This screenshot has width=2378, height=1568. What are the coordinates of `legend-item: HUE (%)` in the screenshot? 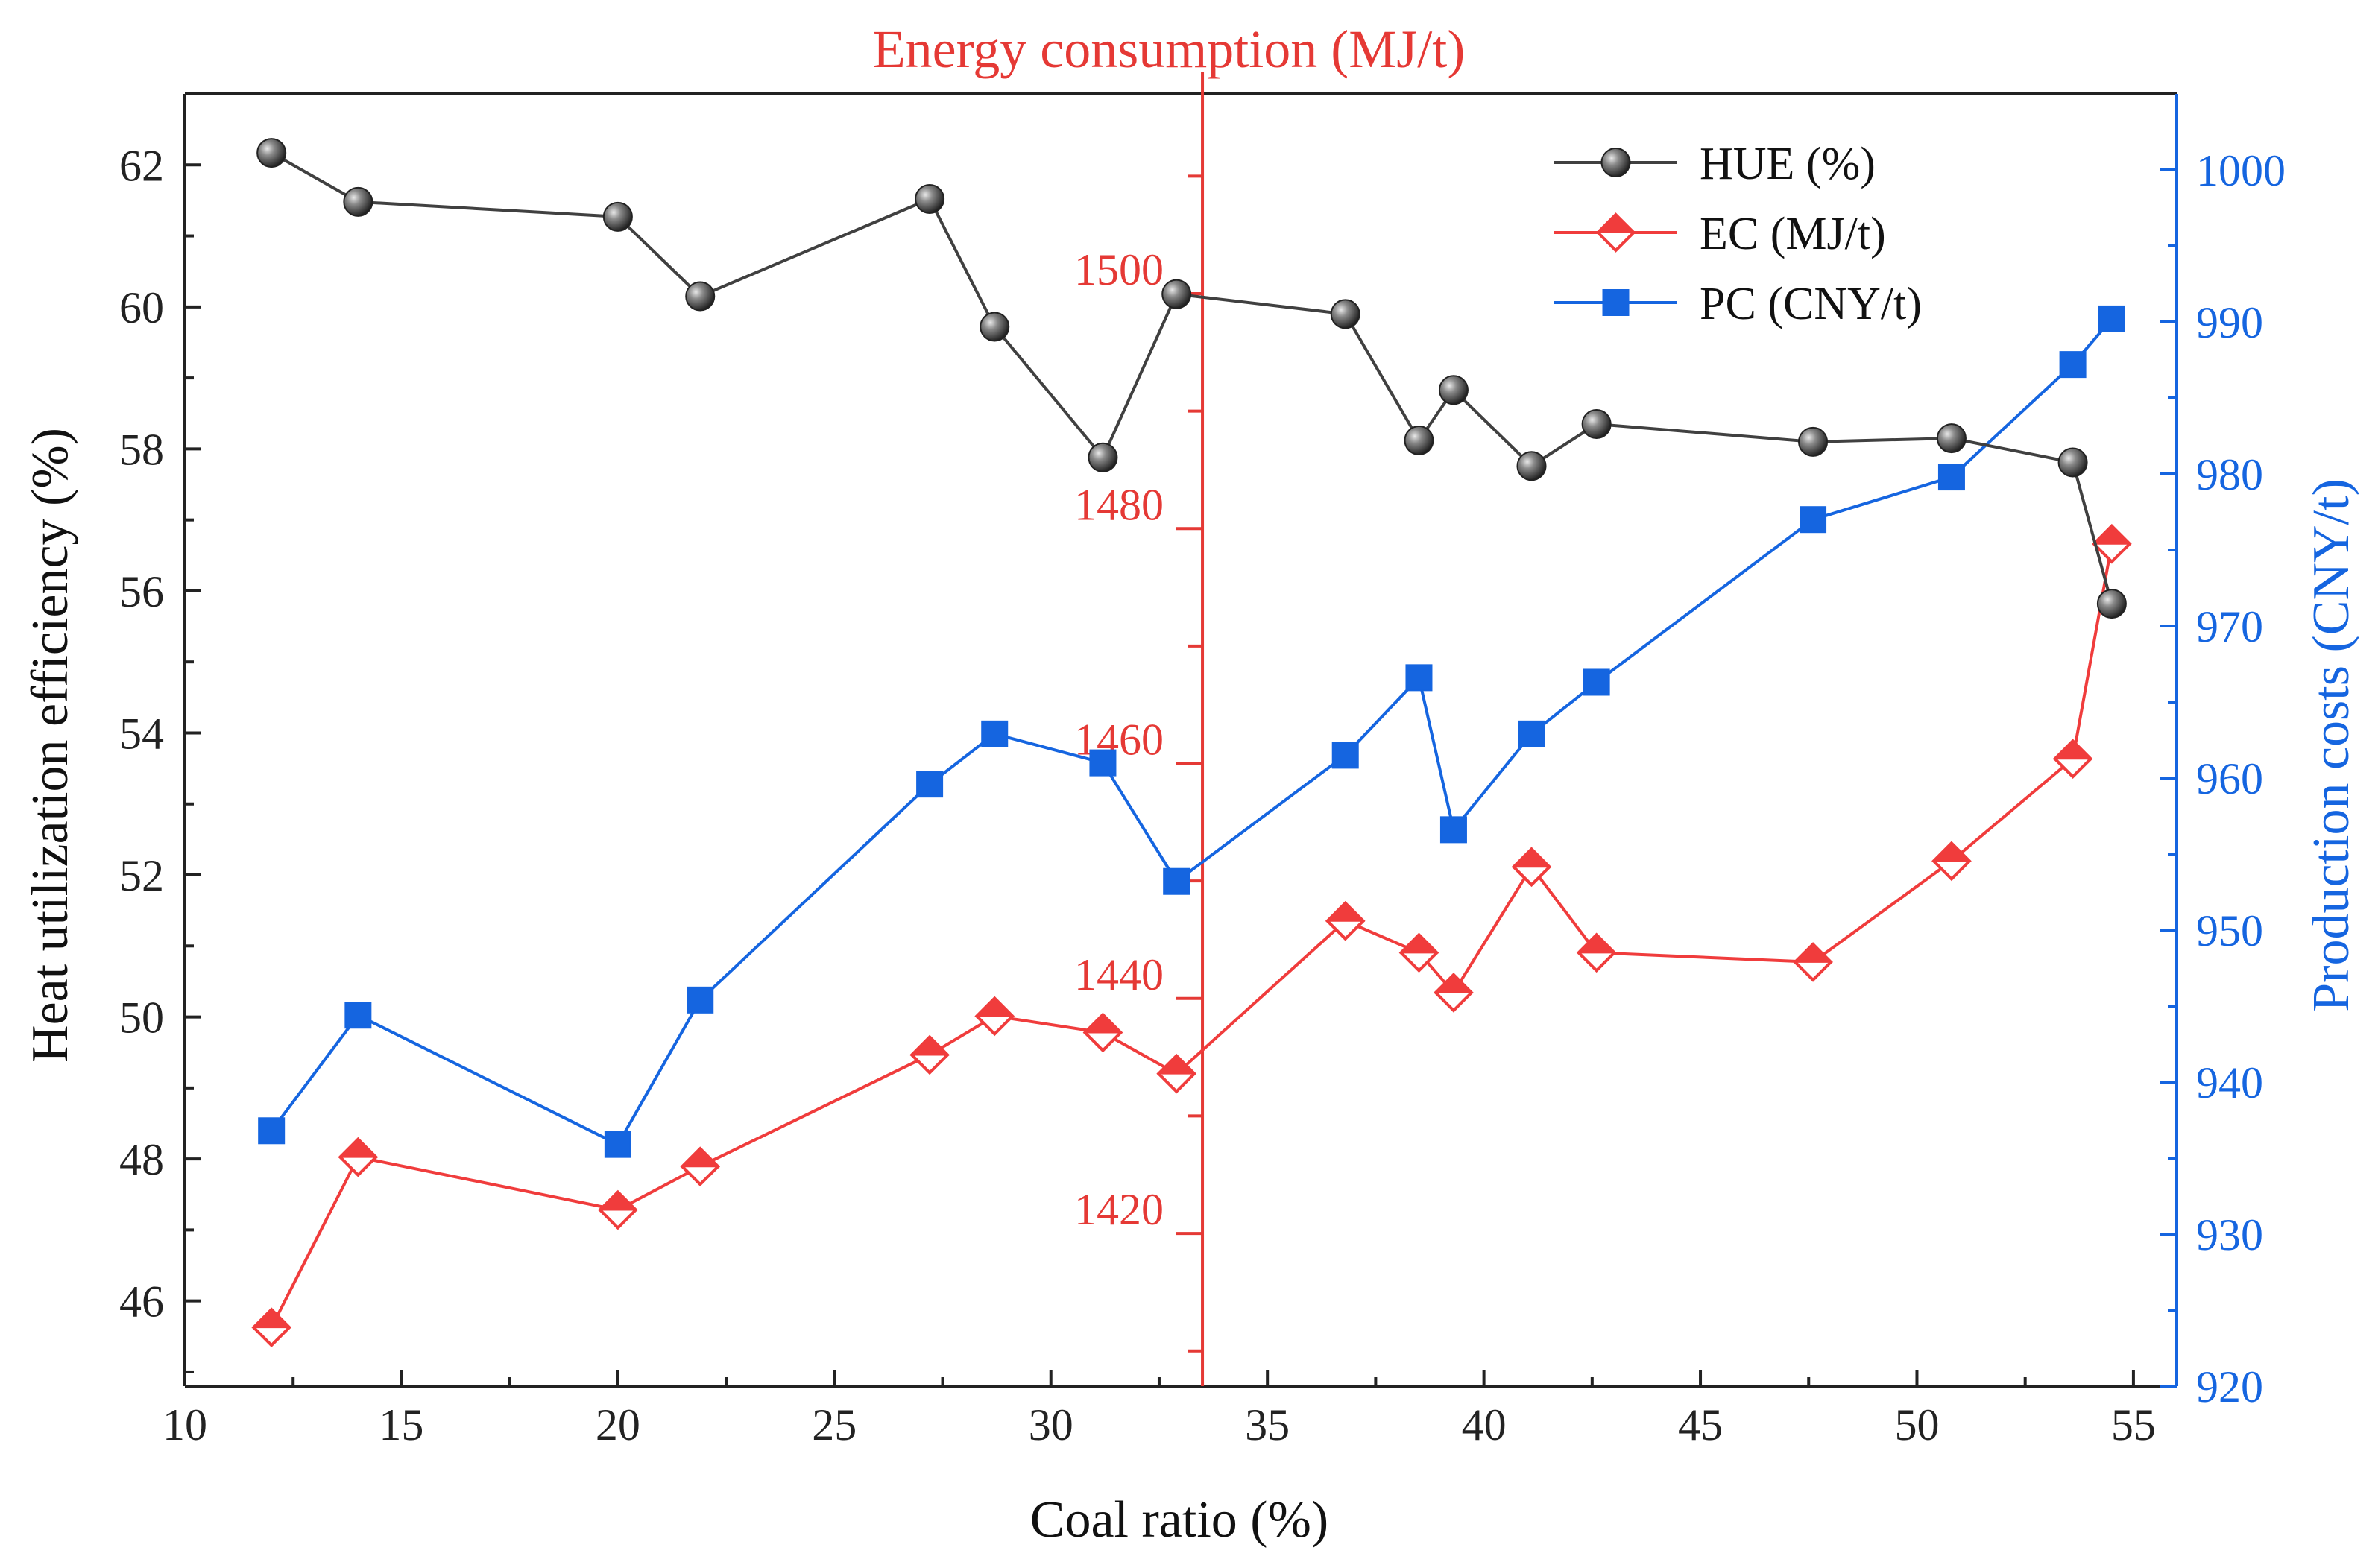 It's located at (1715, 164).